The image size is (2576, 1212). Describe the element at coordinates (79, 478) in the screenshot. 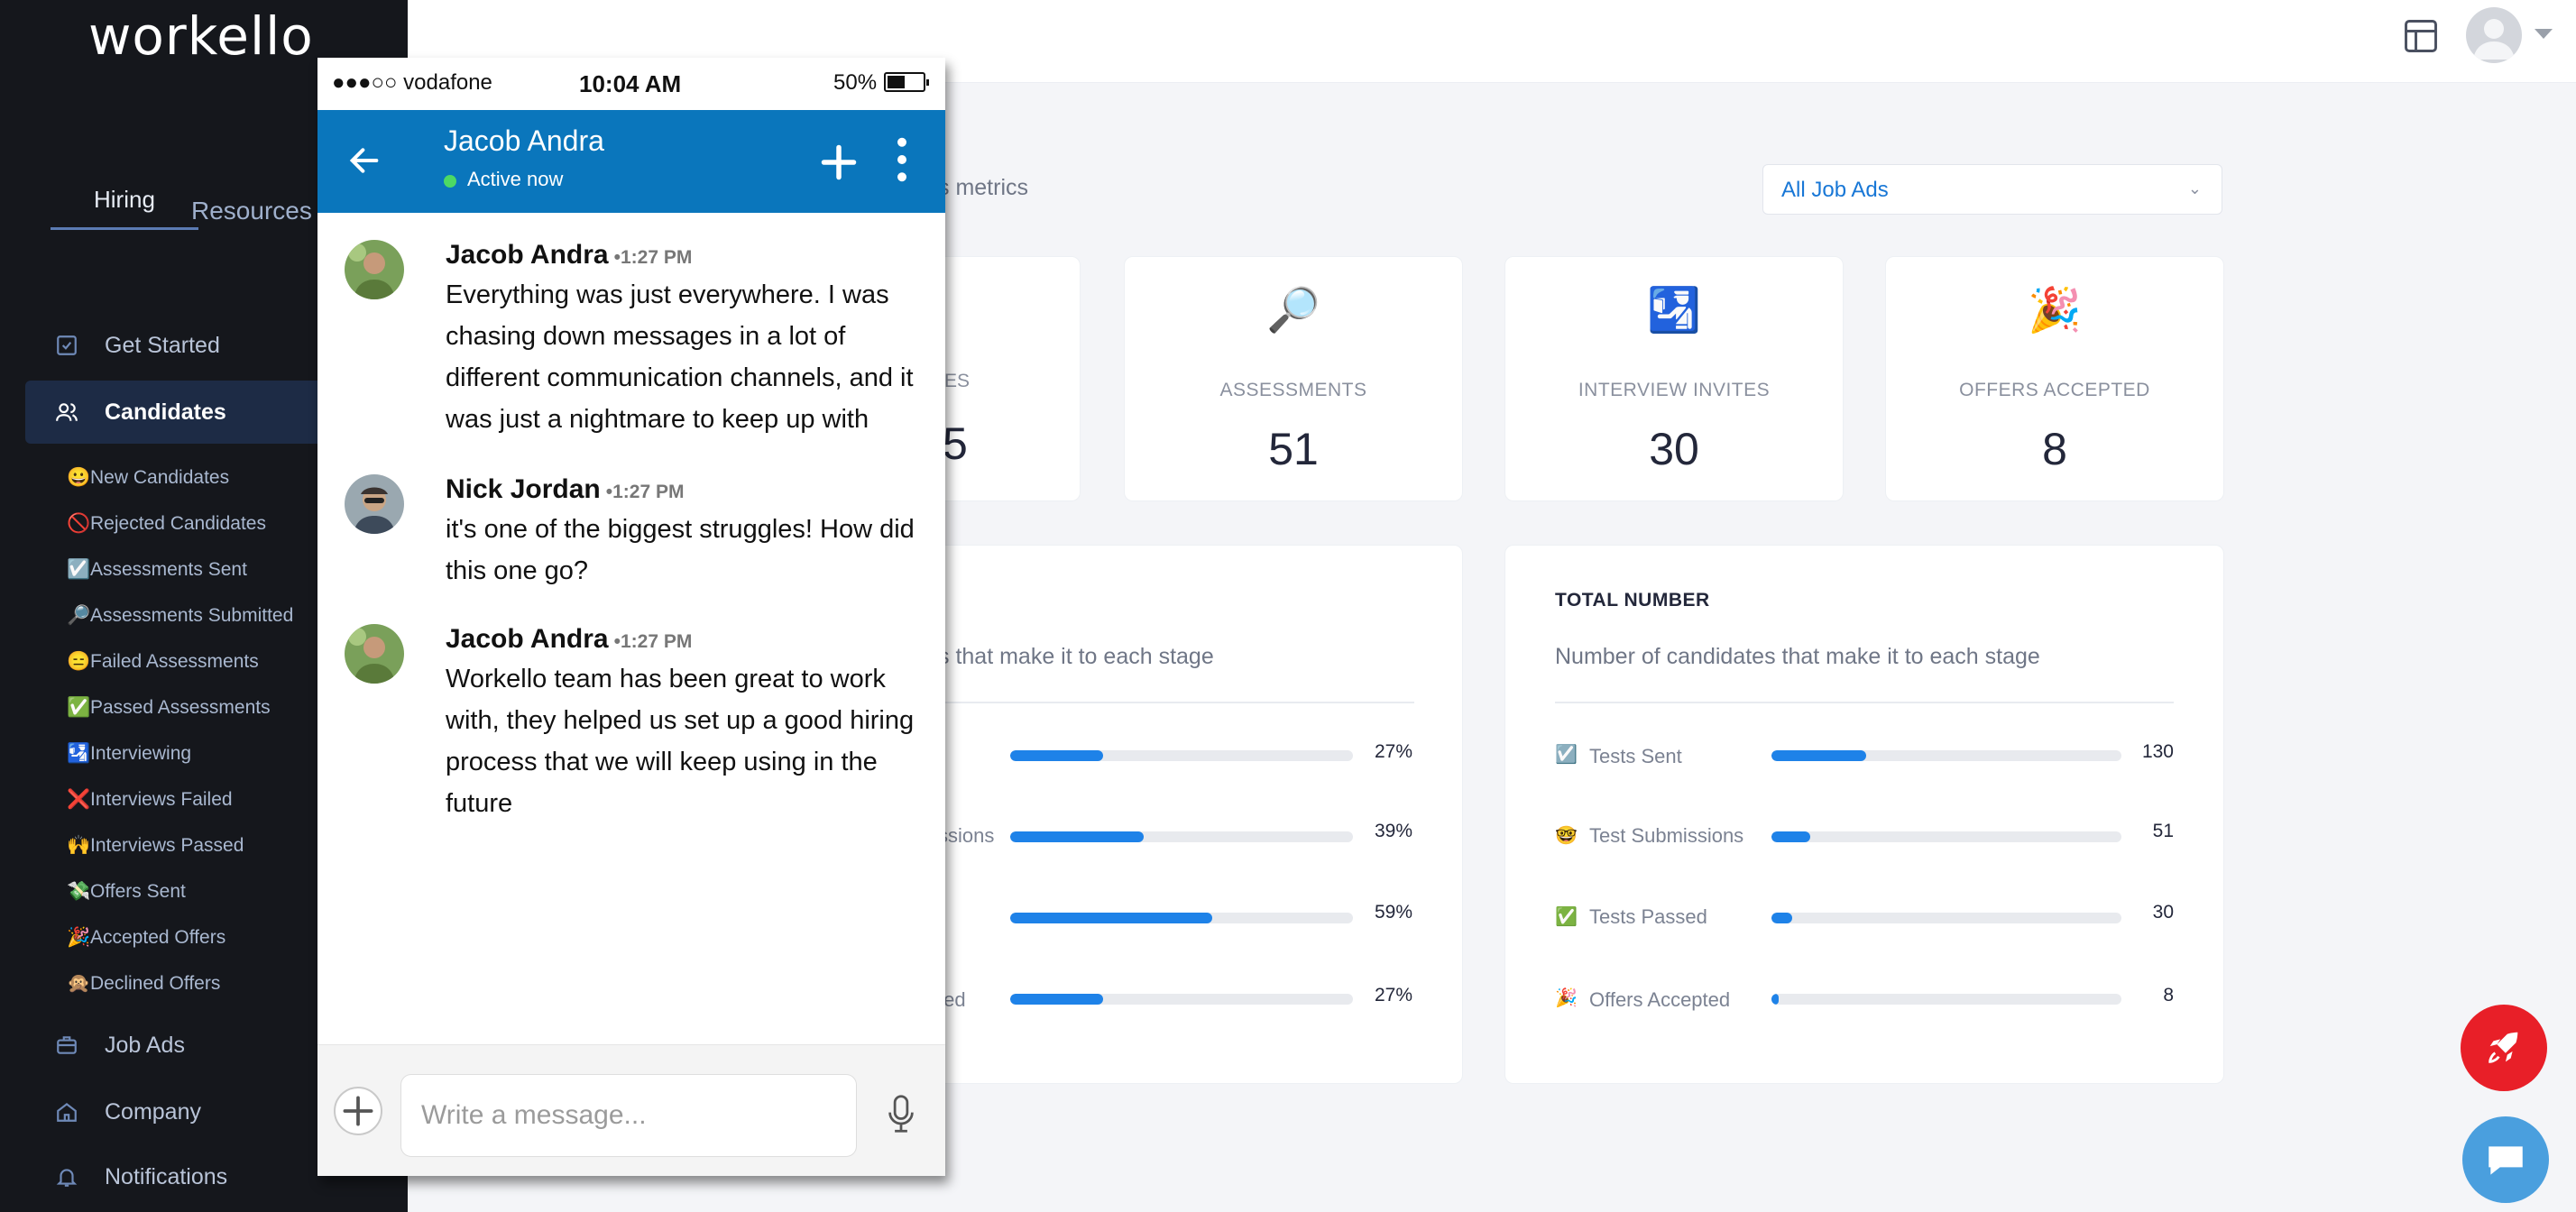

I see `grinning-face-icon: 😀` at that location.